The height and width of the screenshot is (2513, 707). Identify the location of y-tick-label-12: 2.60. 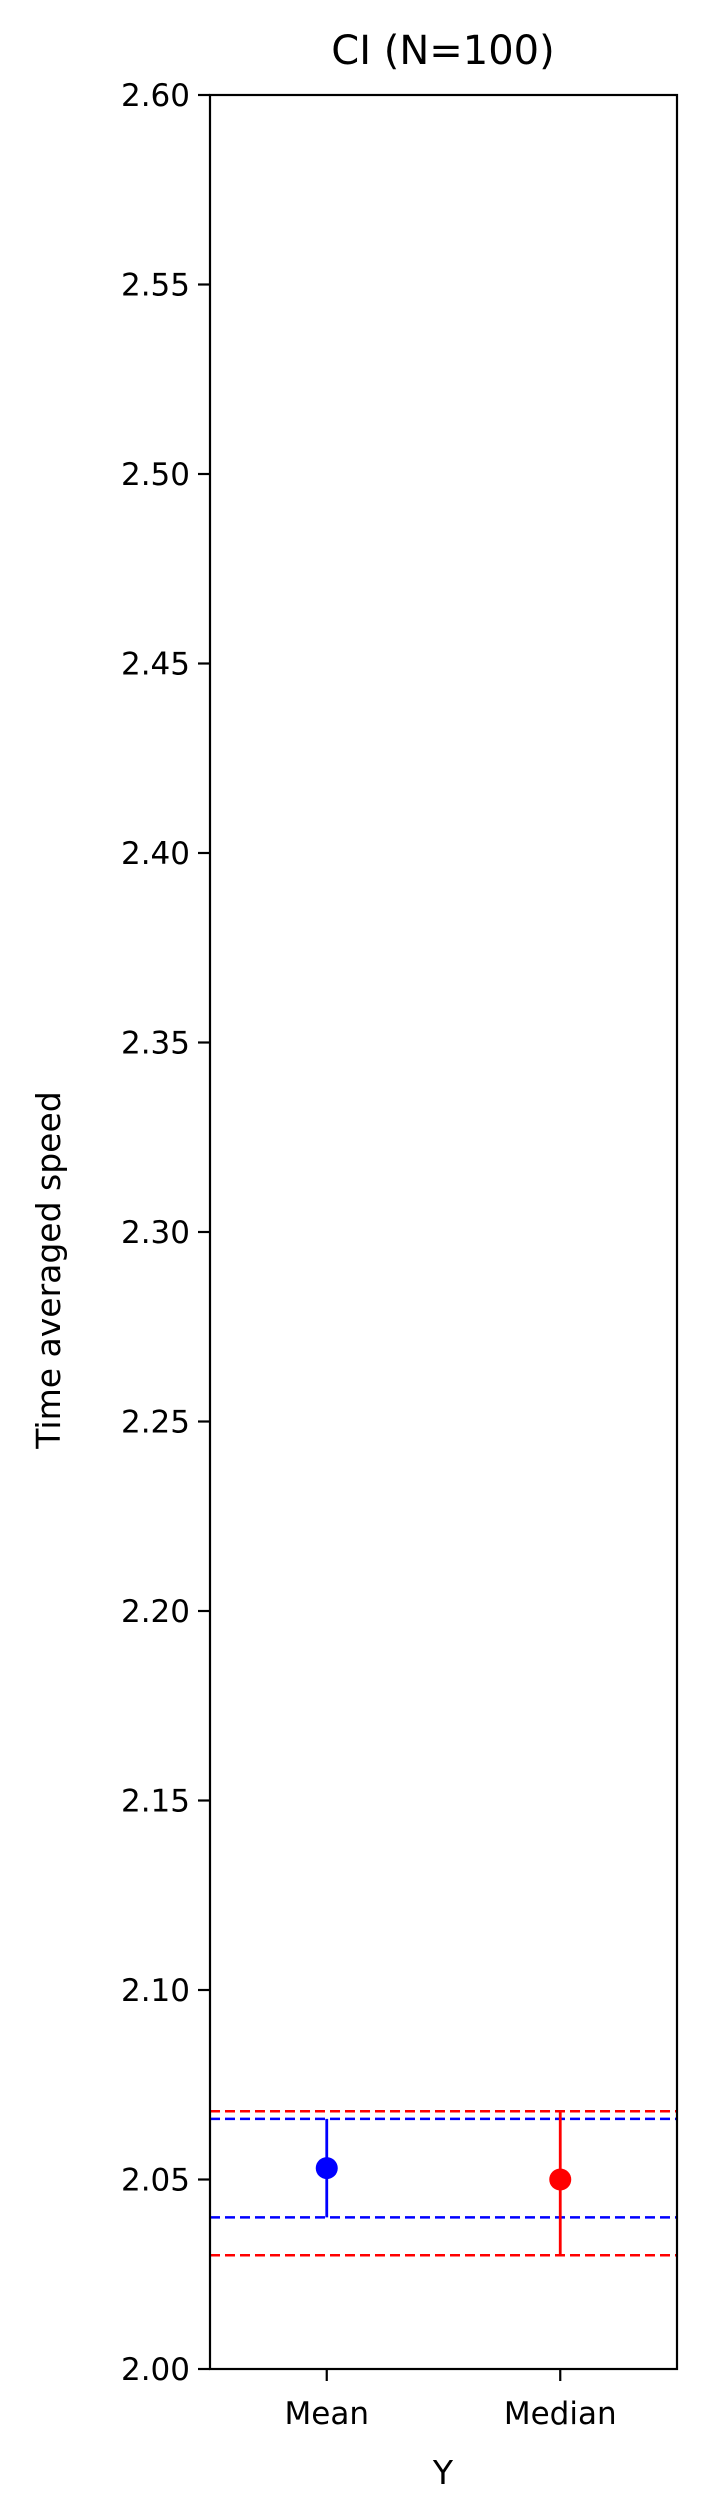
(155, 96).